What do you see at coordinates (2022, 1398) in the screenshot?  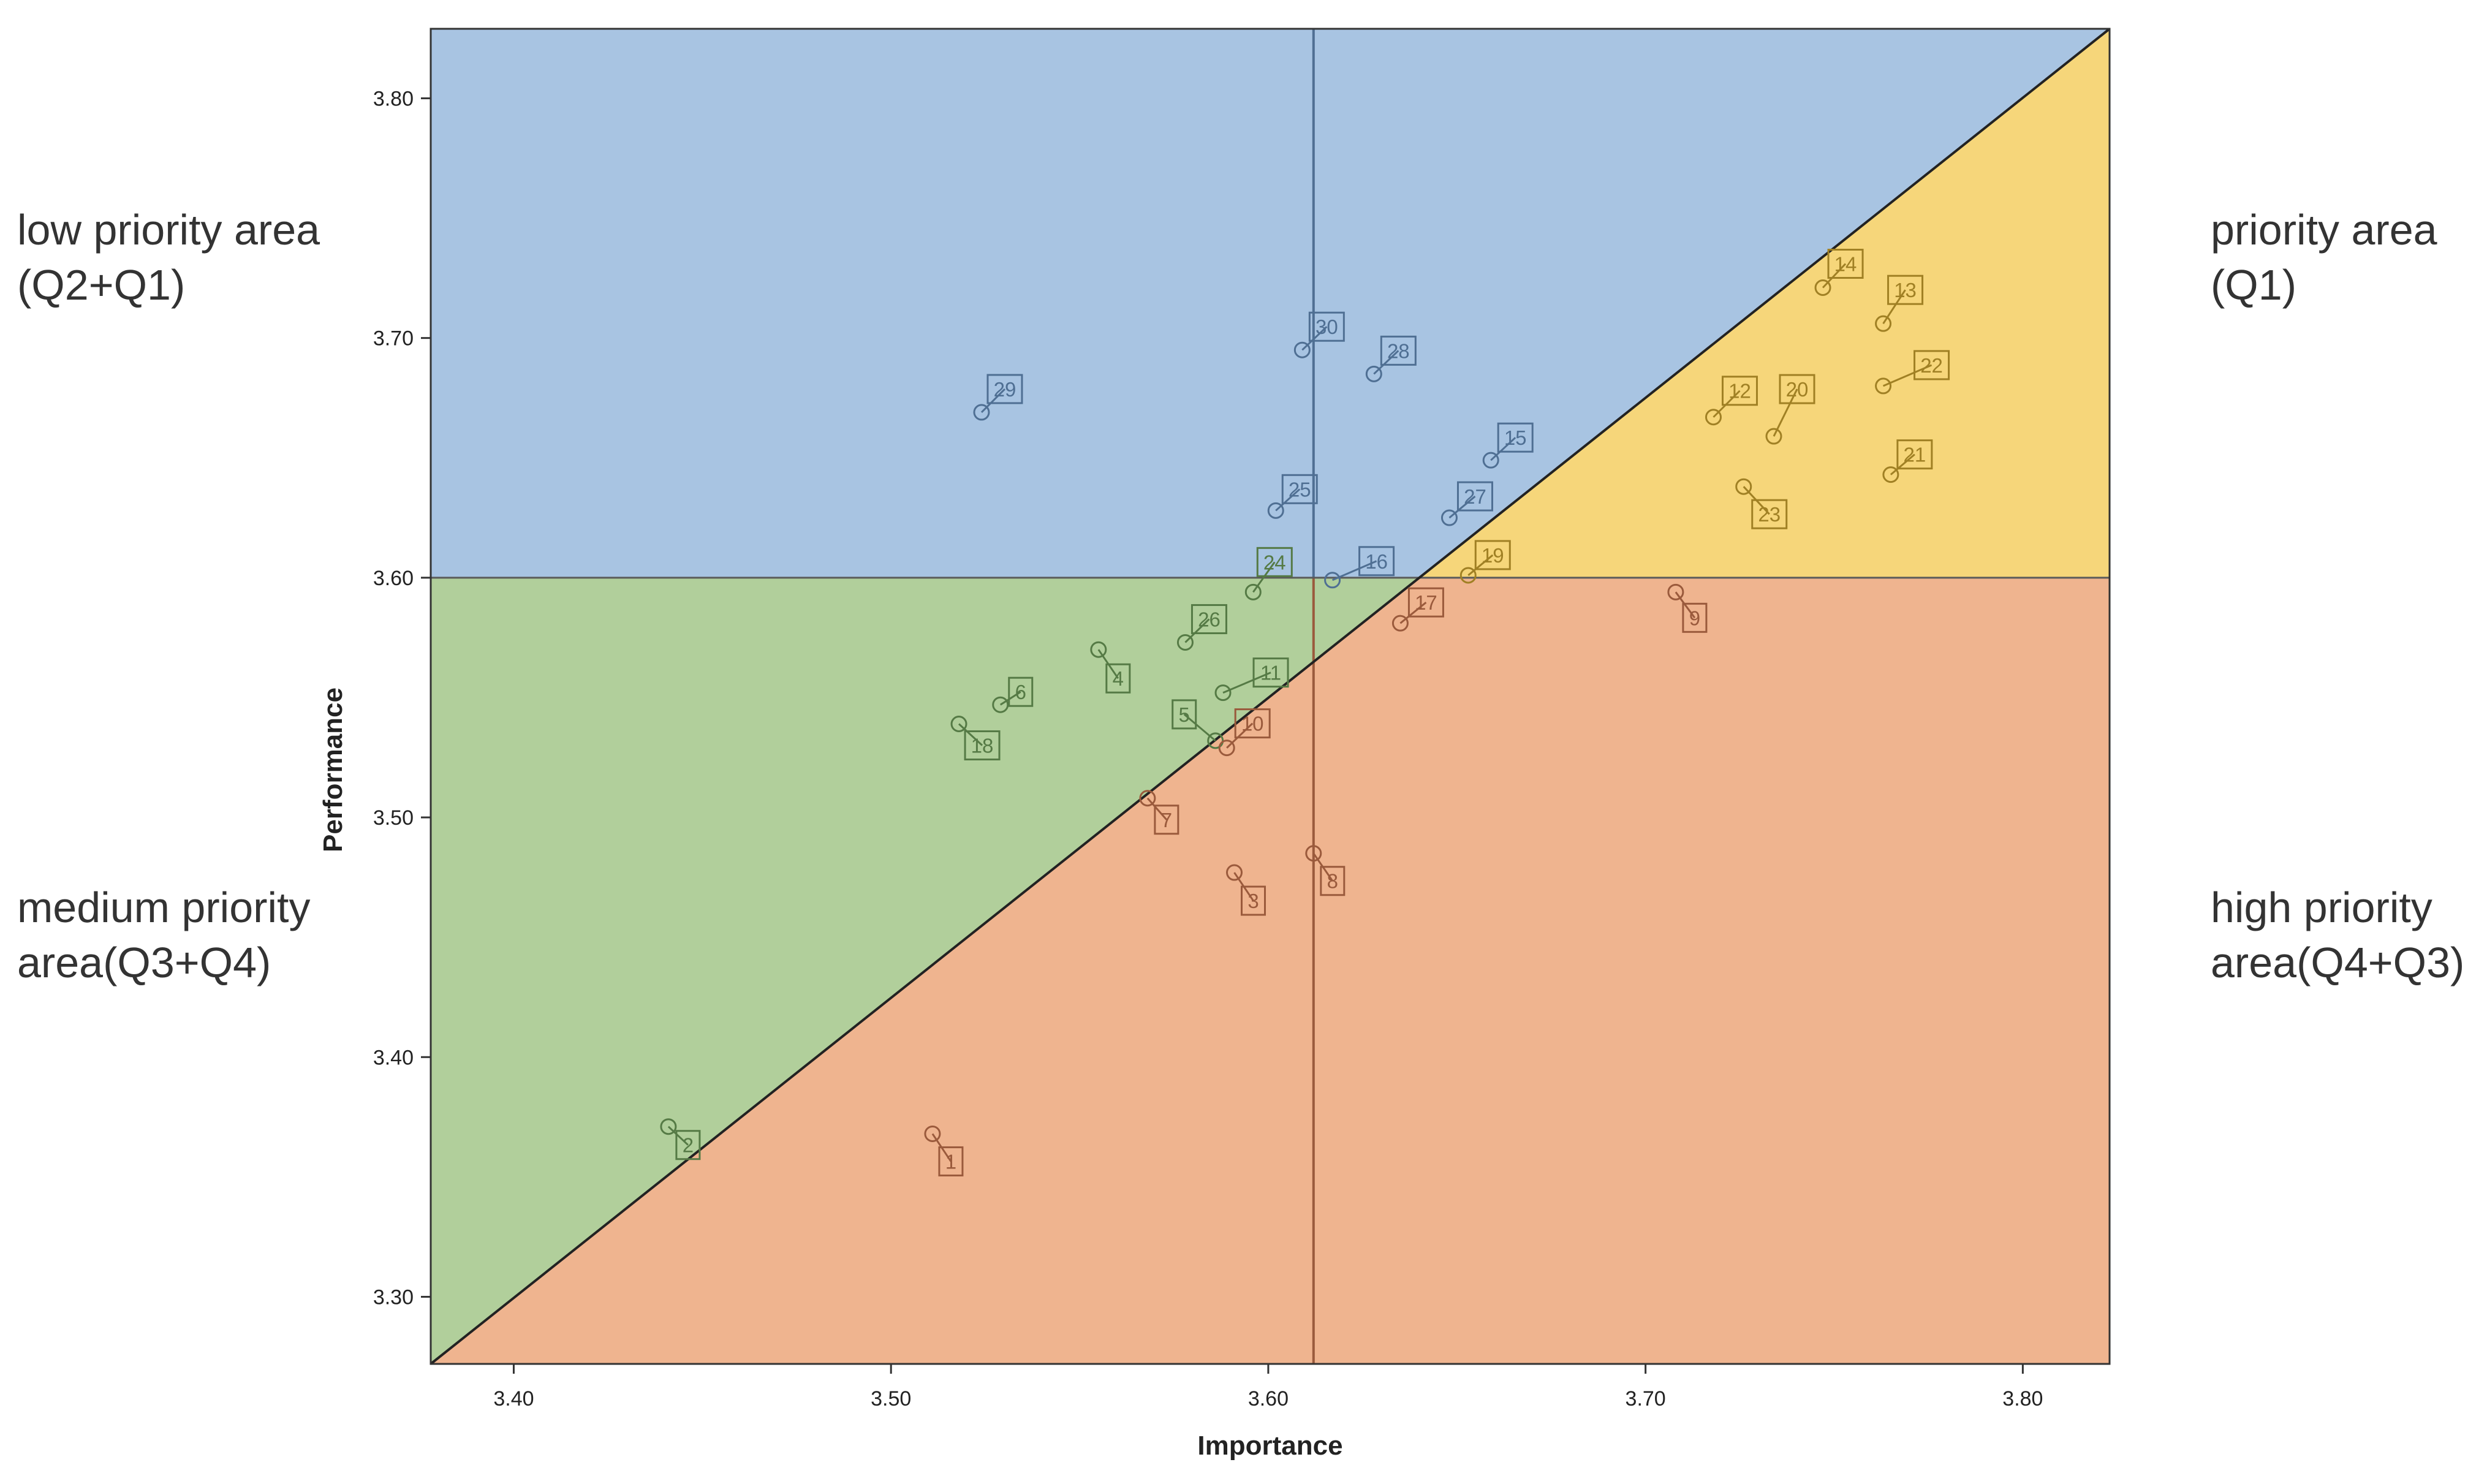 I see `x-tick-label: 3.80` at bounding box center [2022, 1398].